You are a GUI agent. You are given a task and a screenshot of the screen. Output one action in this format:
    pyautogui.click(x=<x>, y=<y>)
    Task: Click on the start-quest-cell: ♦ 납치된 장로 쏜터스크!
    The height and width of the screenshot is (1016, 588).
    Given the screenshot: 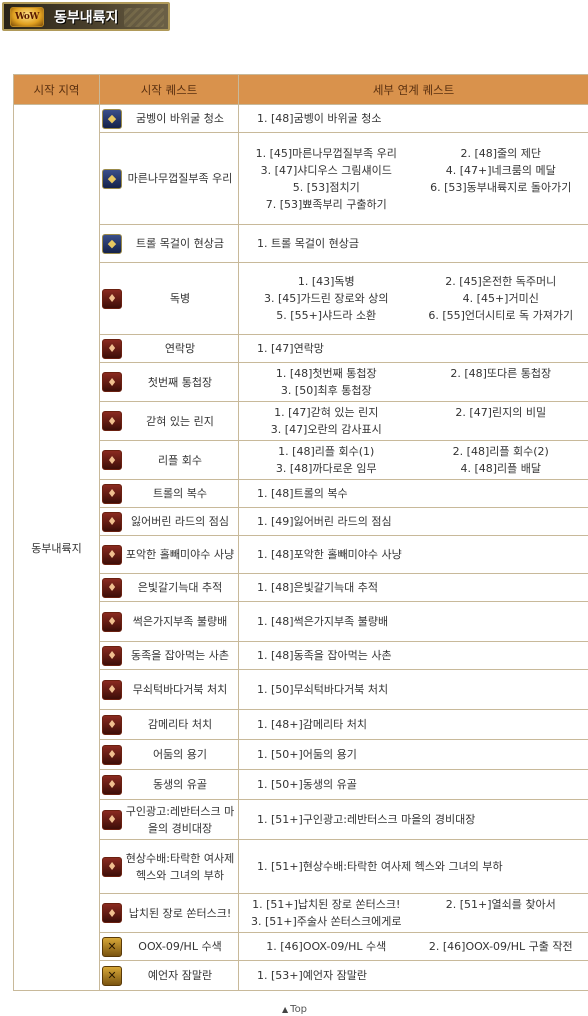 What is the action you would take?
    pyautogui.click(x=169, y=913)
    